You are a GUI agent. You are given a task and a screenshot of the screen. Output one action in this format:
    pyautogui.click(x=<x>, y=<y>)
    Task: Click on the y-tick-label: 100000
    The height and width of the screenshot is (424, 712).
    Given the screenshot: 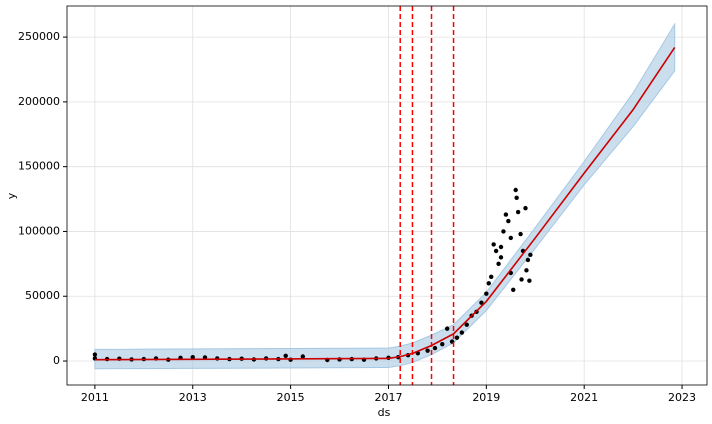 What is the action you would take?
    pyautogui.click(x=39, y=230)
    